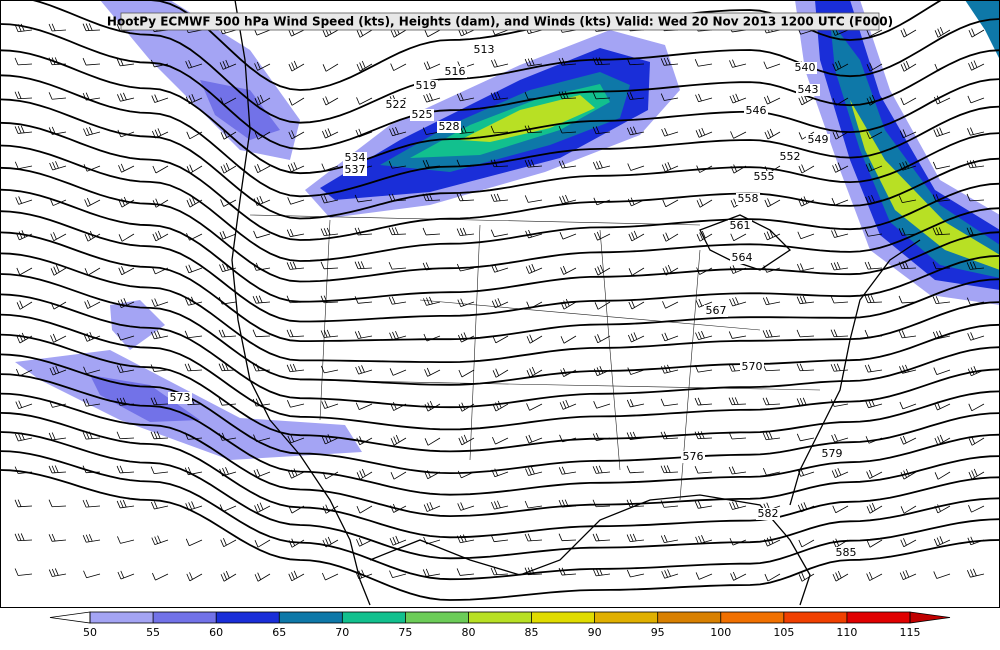 The width and height of the screenshot is (1000, 650). What do you see at coordinates (752, 366) in the screenshot?
I see `height-label: 570` at bounding box center [752, 366].